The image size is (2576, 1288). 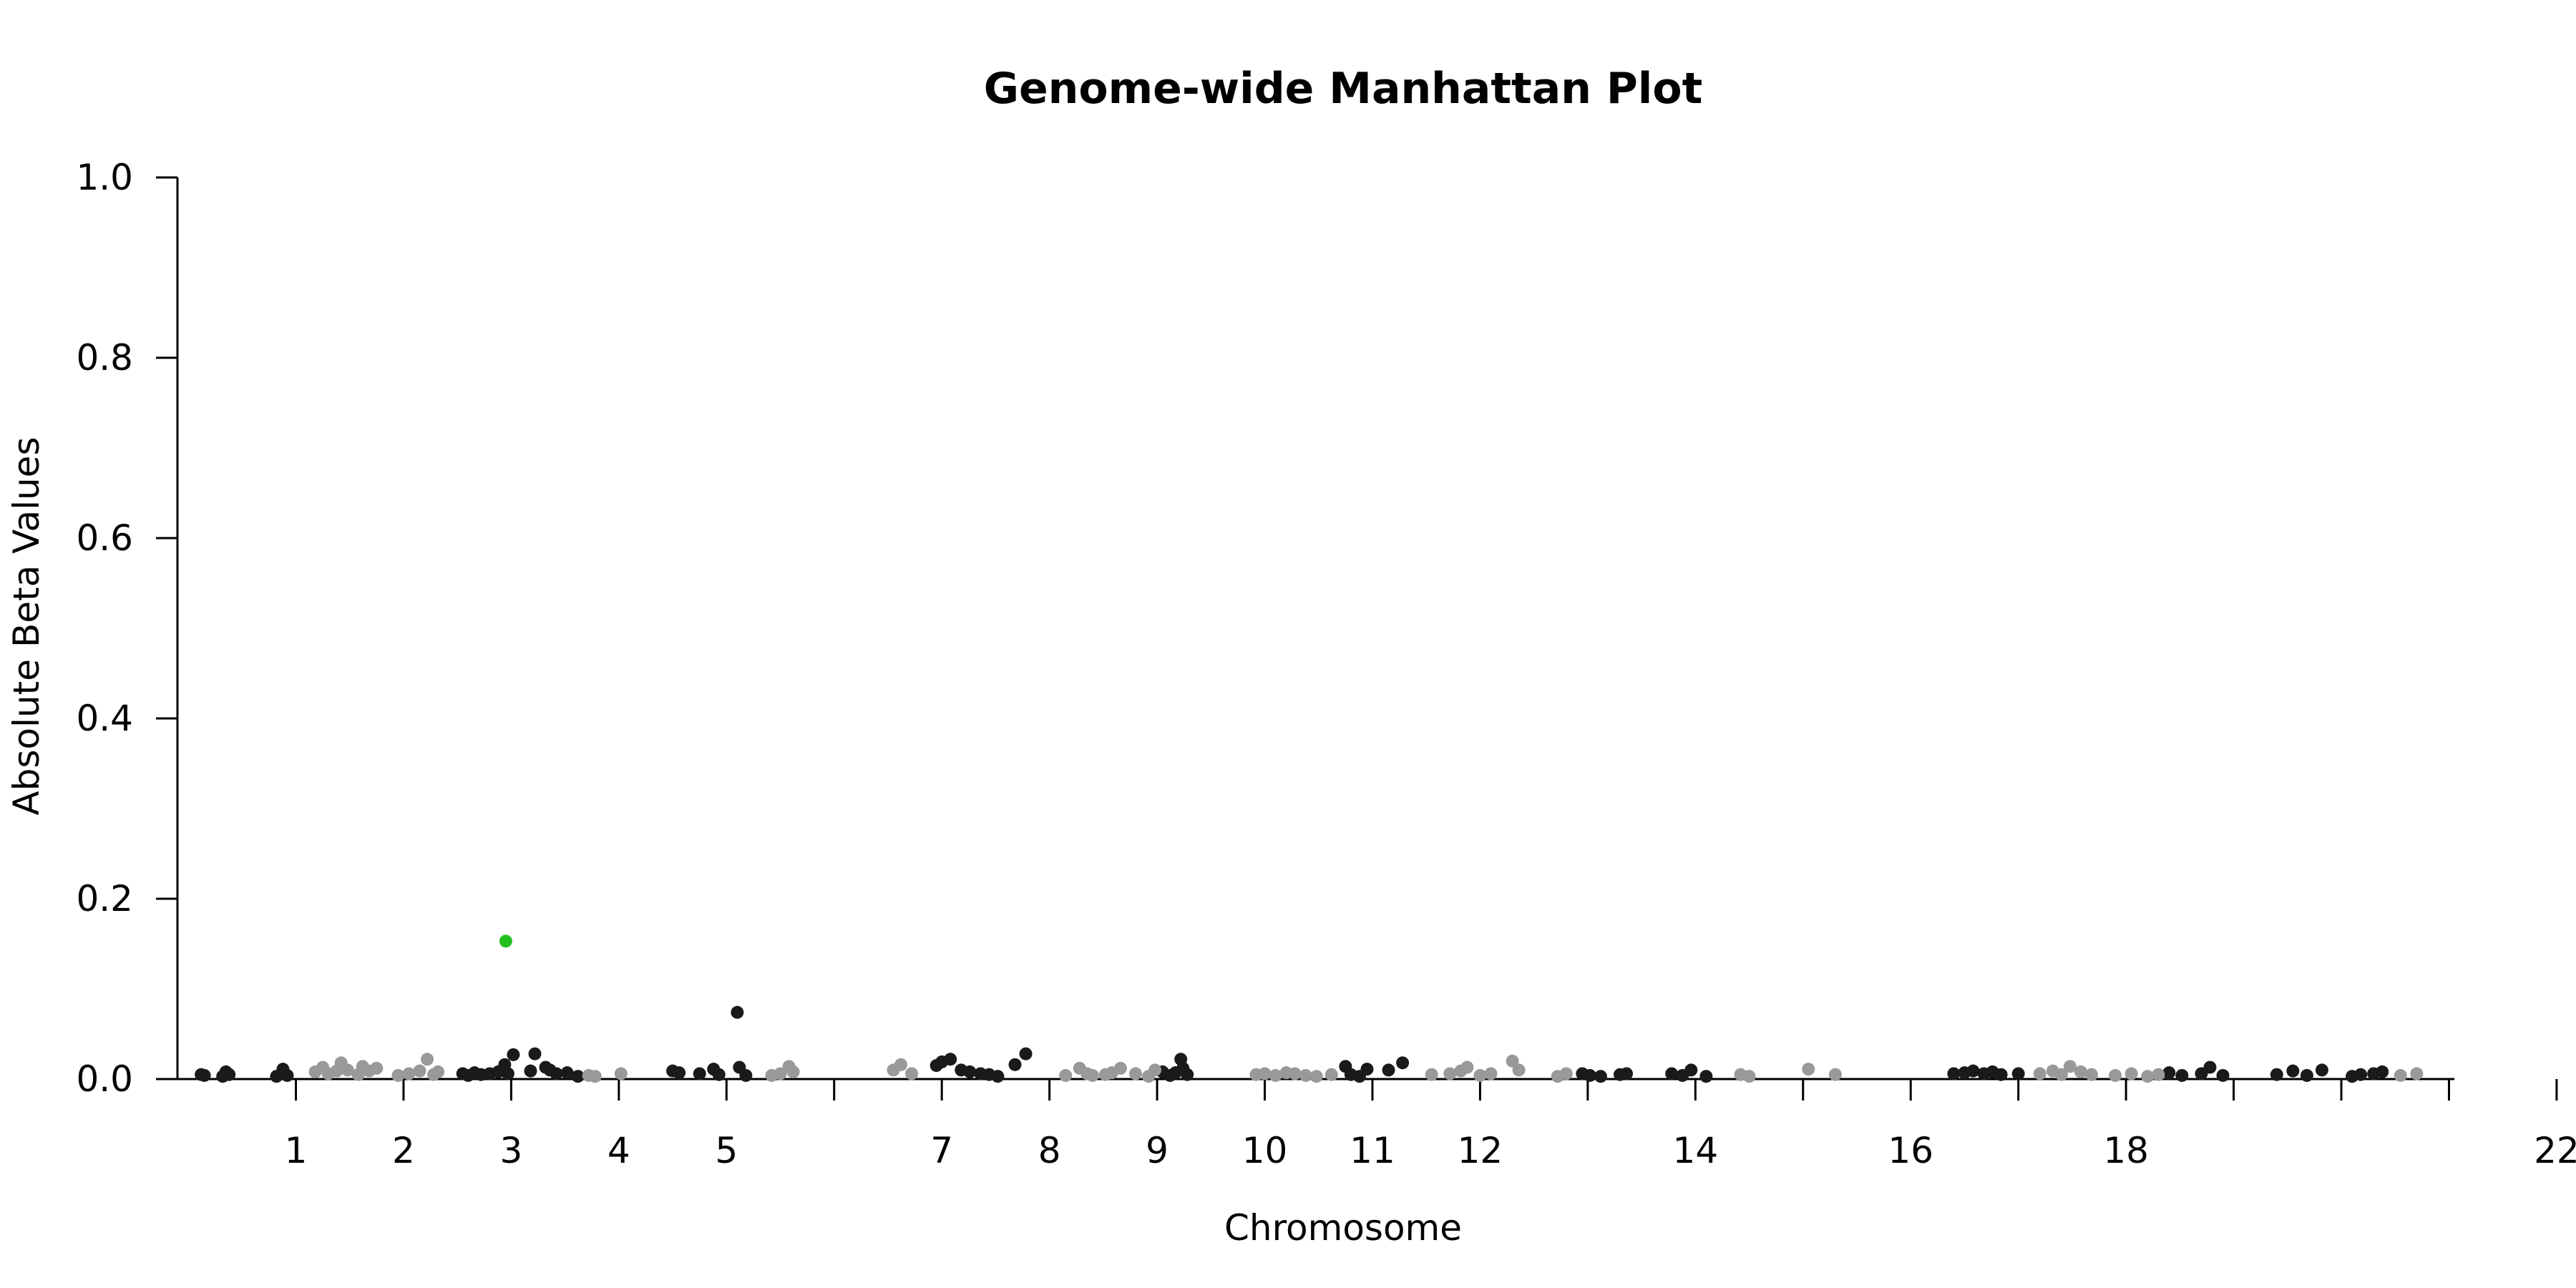 What do you see at coordinates (296, 1150) in the screenshot?
I see `chromosome-tick-label: 1` at bounding box center [296, 1150].